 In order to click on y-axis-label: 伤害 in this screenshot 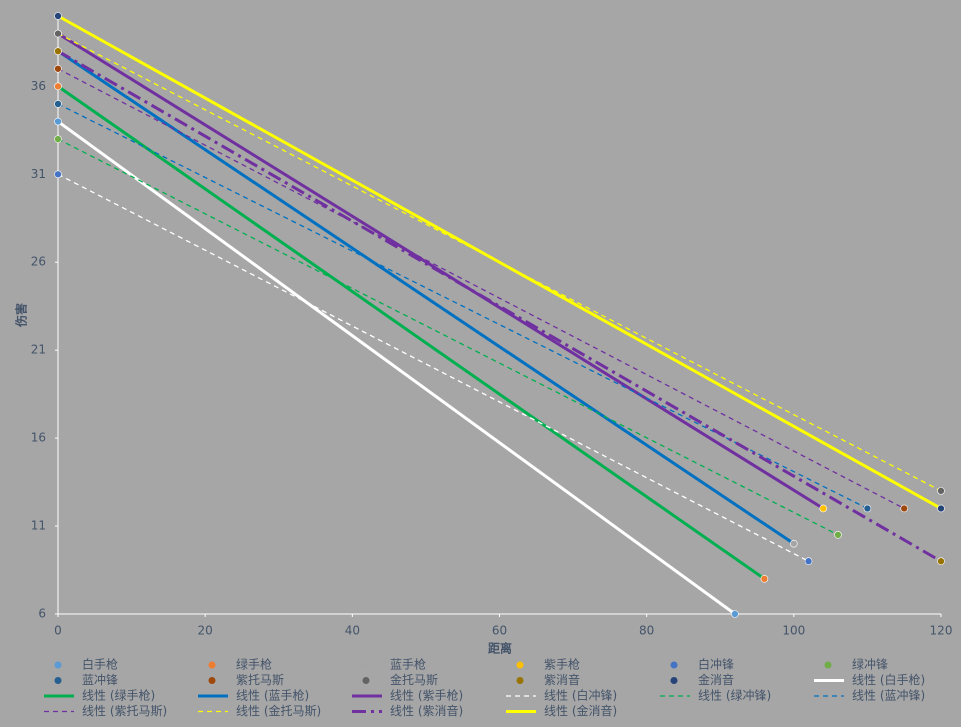, I will do `click(21, 315)`.